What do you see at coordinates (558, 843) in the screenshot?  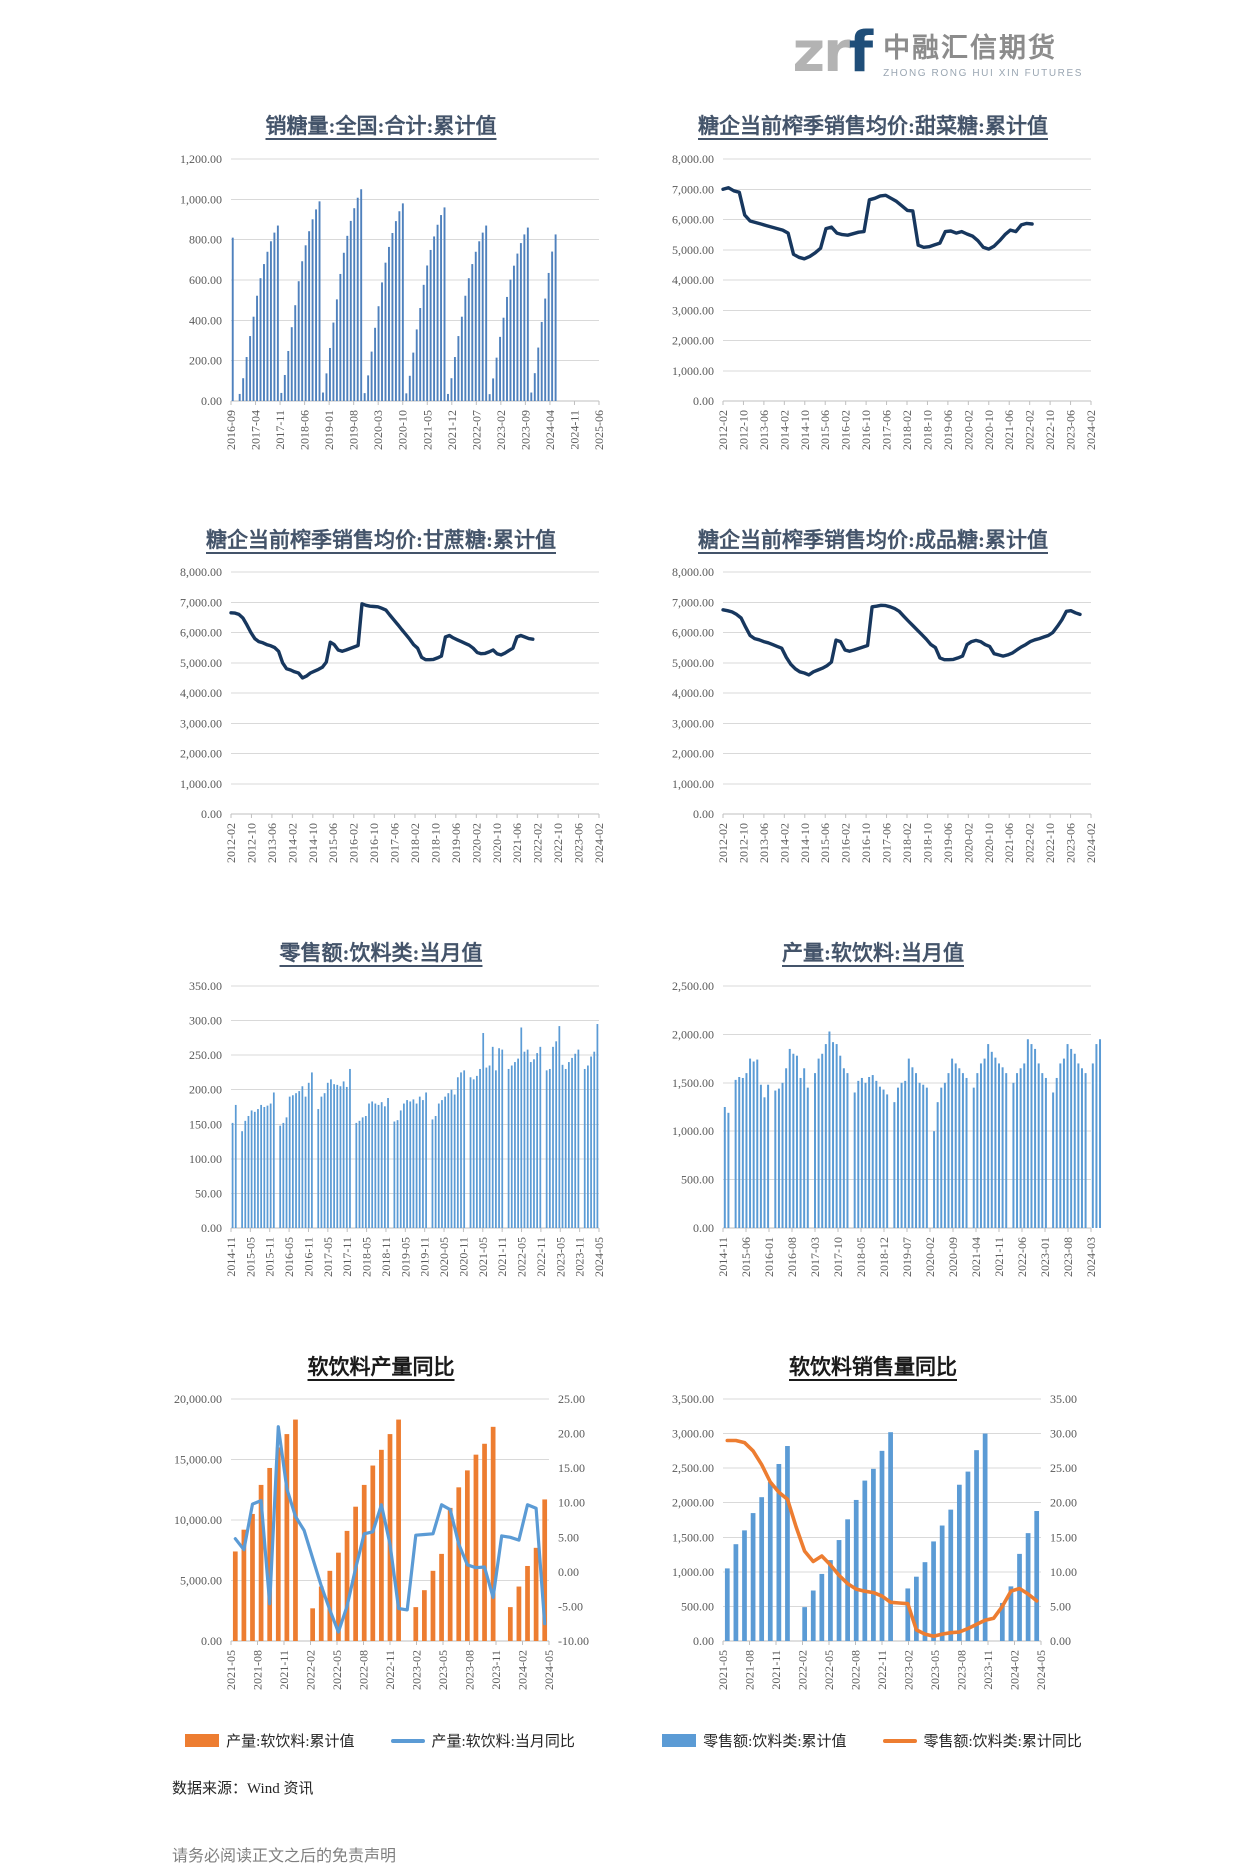 I see `svg-text: 2022-10` at bounding box center [558, 843].